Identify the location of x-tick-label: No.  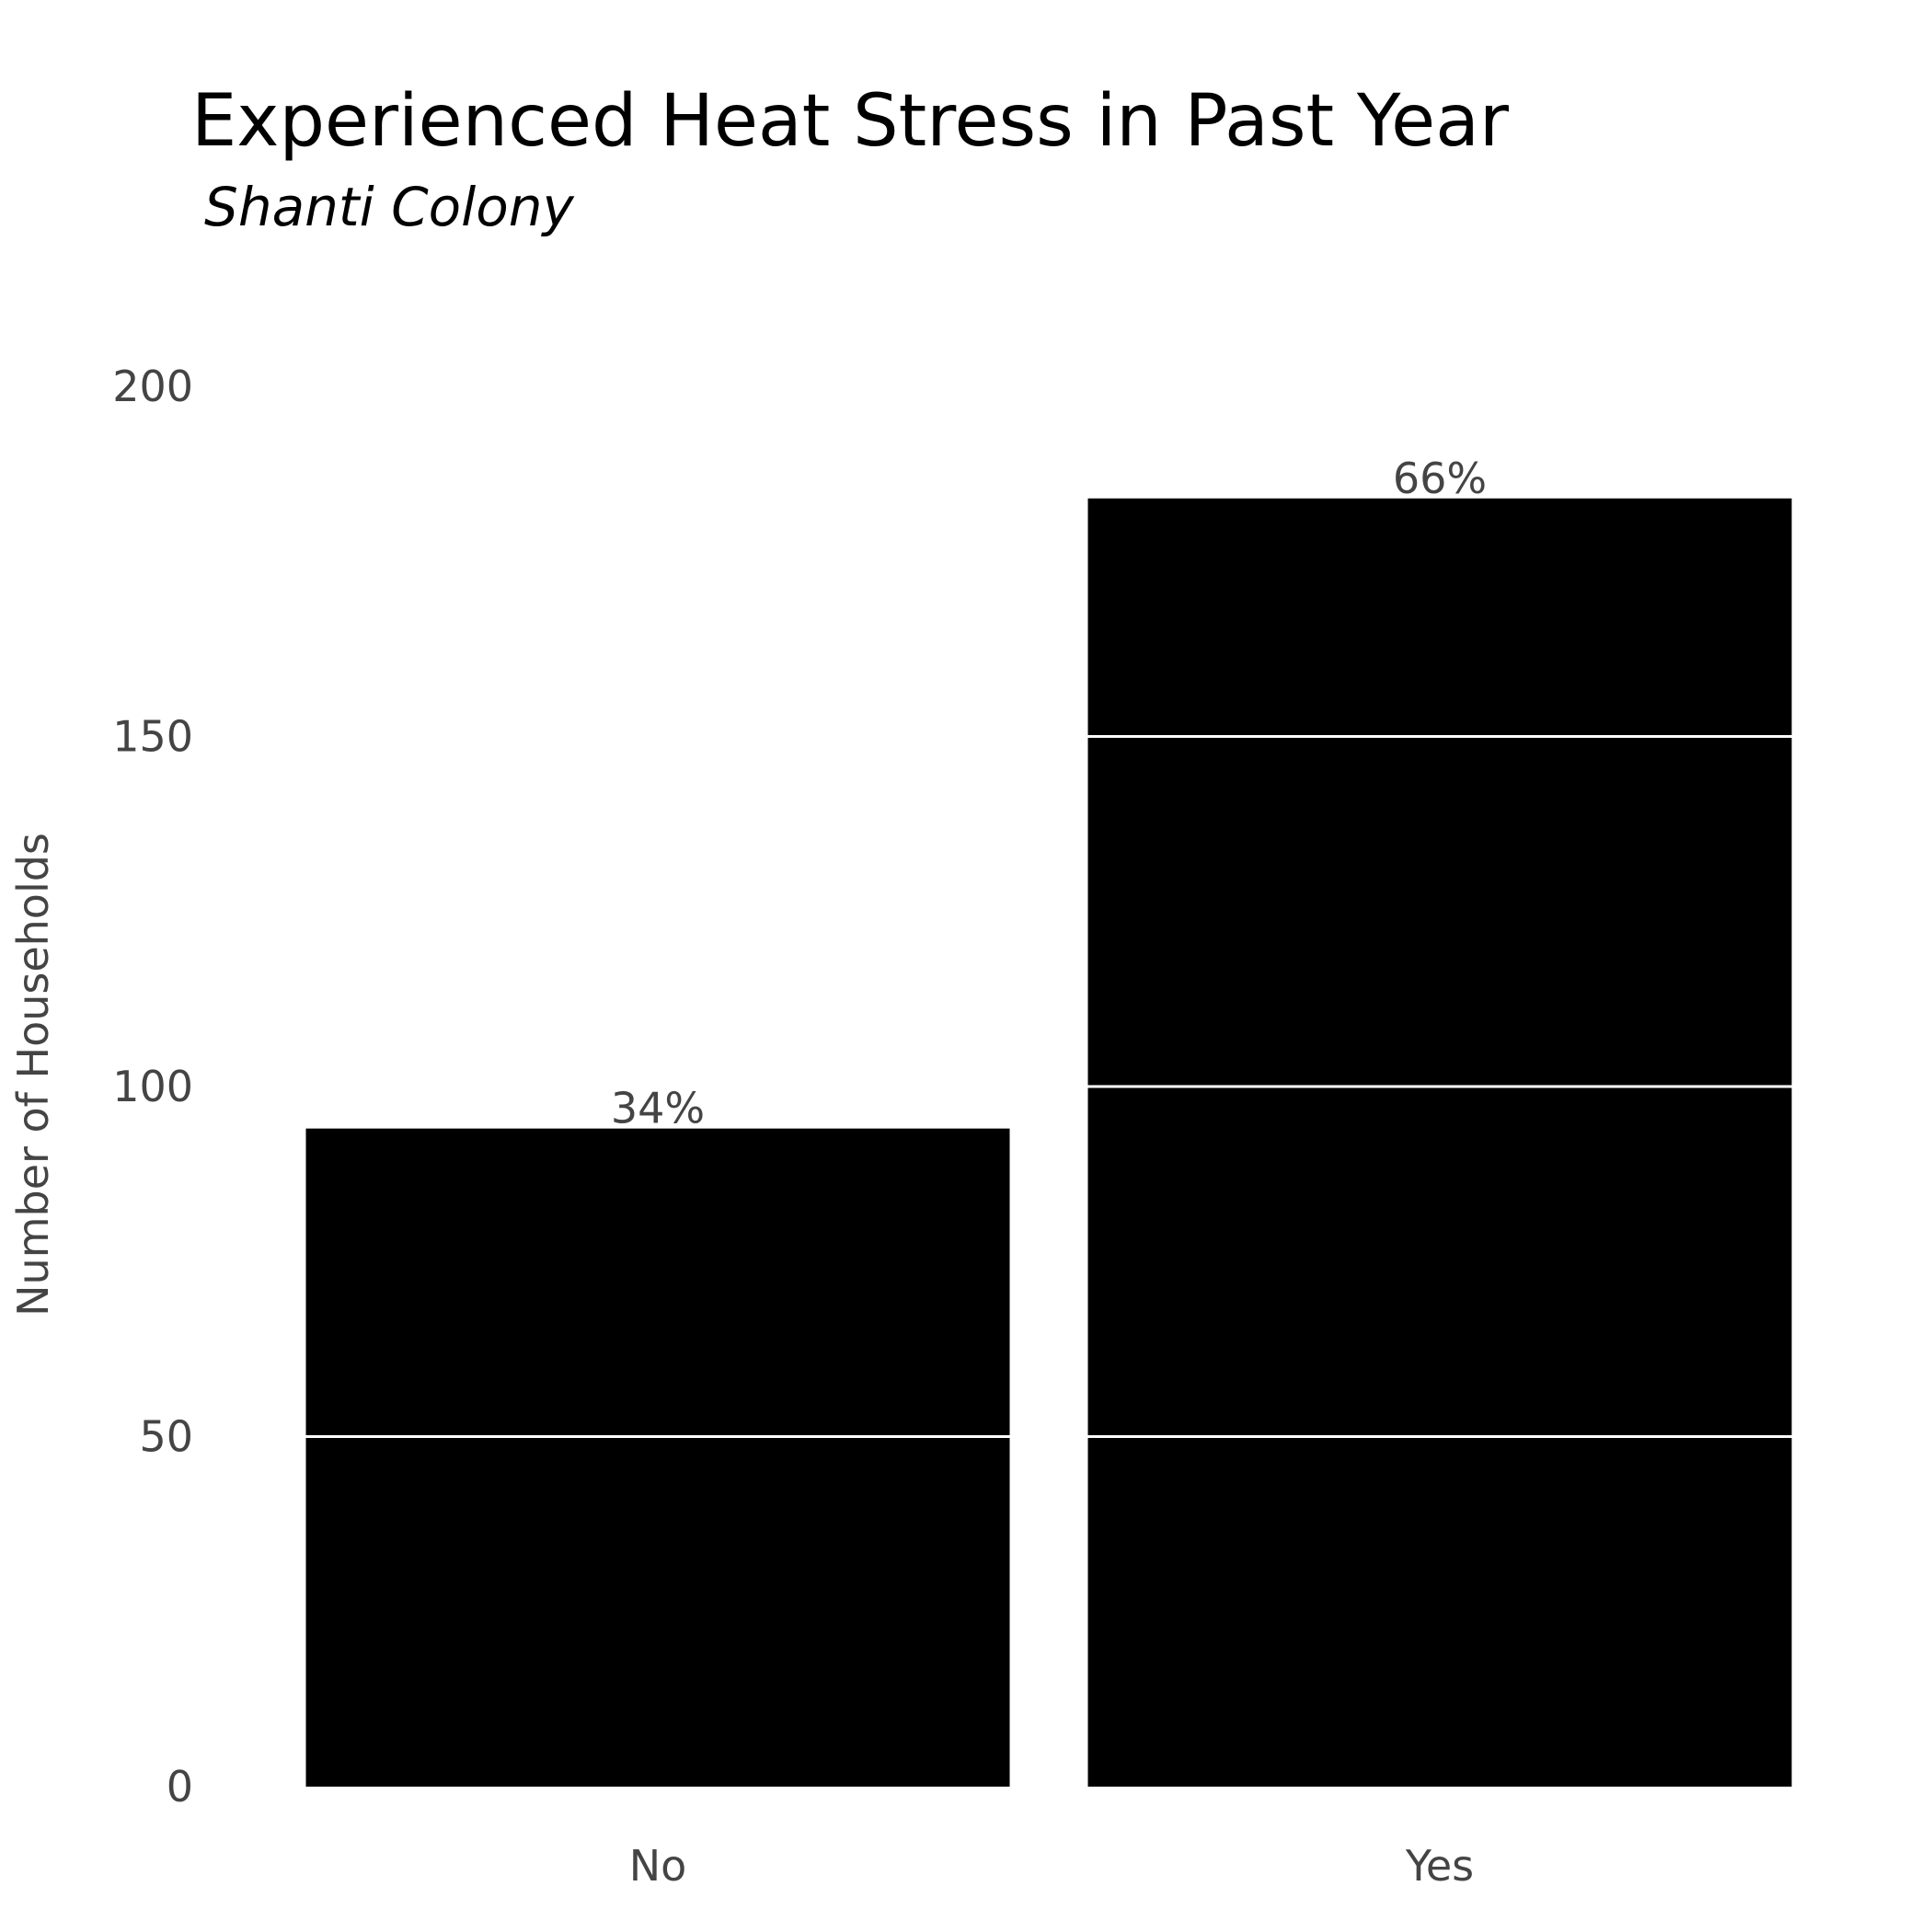
(658, 1866).